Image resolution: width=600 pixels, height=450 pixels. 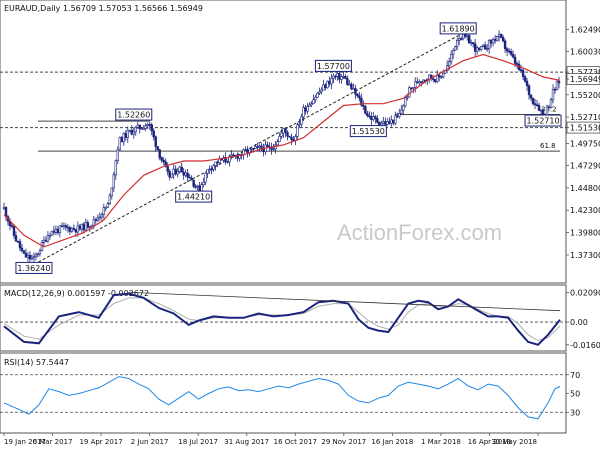 What do you see at coordinates (579, 322) in the screenshot?
I see `macd-tick-label: 0.00` at bounding box center [579, 322].